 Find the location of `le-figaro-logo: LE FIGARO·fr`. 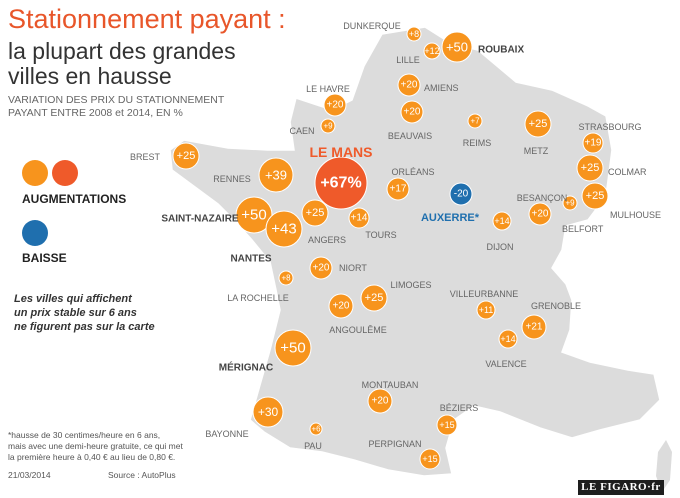

le-figaro-logo: LE FIGARO·fr is located at coordinates (621, 487).